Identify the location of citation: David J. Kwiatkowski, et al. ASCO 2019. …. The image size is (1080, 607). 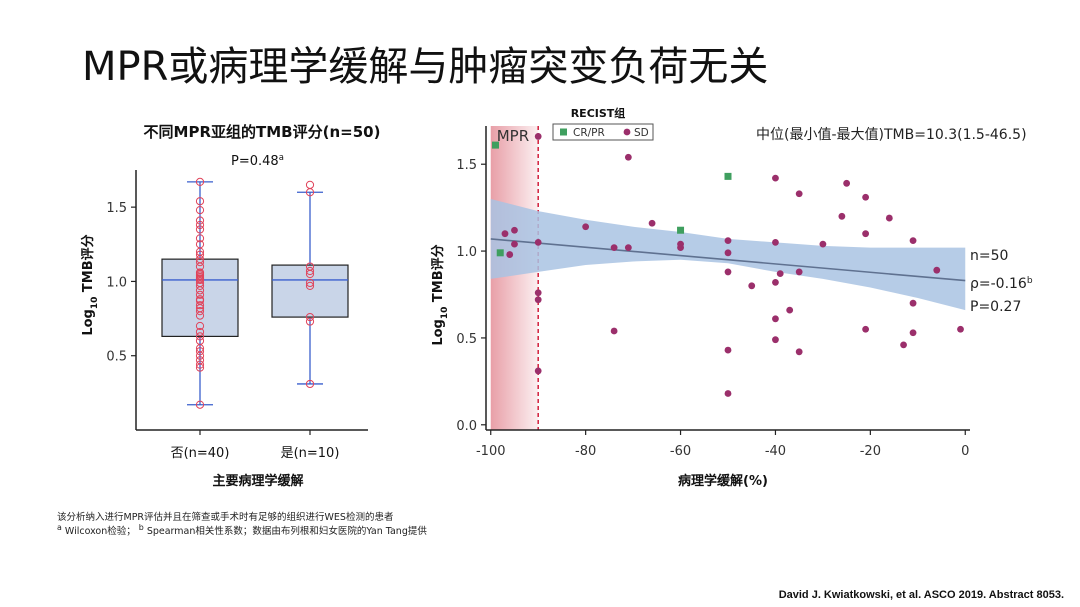
(921, 595).